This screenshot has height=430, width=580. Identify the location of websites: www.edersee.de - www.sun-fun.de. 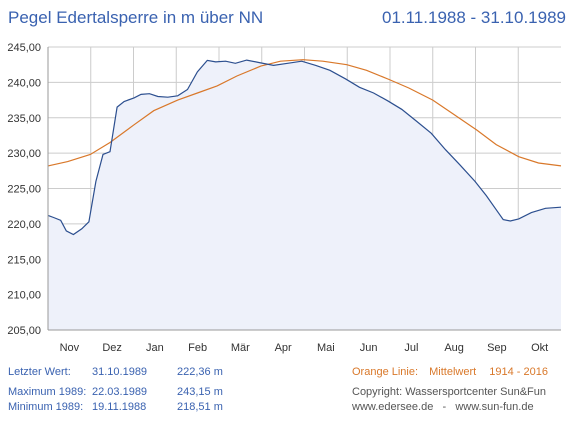
(443, 407).